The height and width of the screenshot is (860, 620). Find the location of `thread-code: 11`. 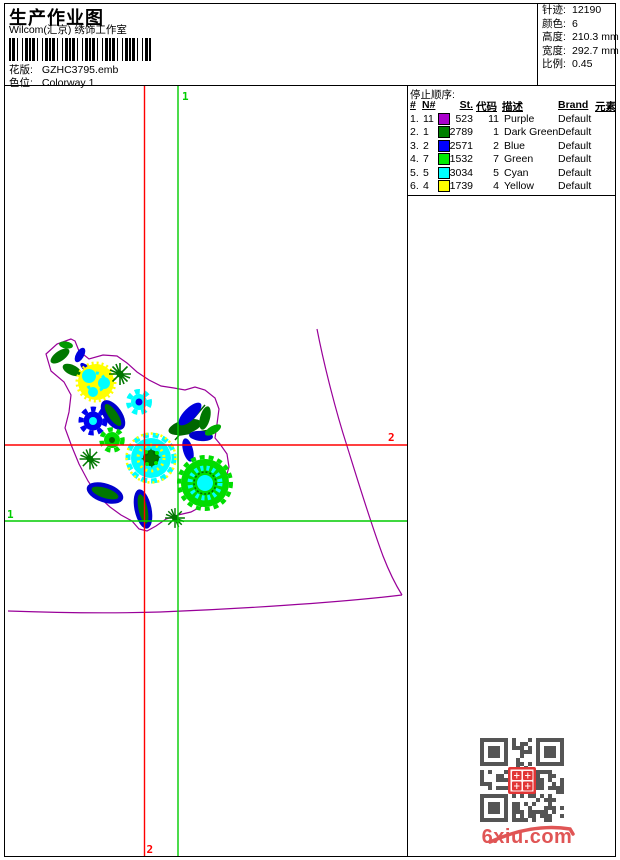

thread-code: 11 is located at coordinates (493, 119).